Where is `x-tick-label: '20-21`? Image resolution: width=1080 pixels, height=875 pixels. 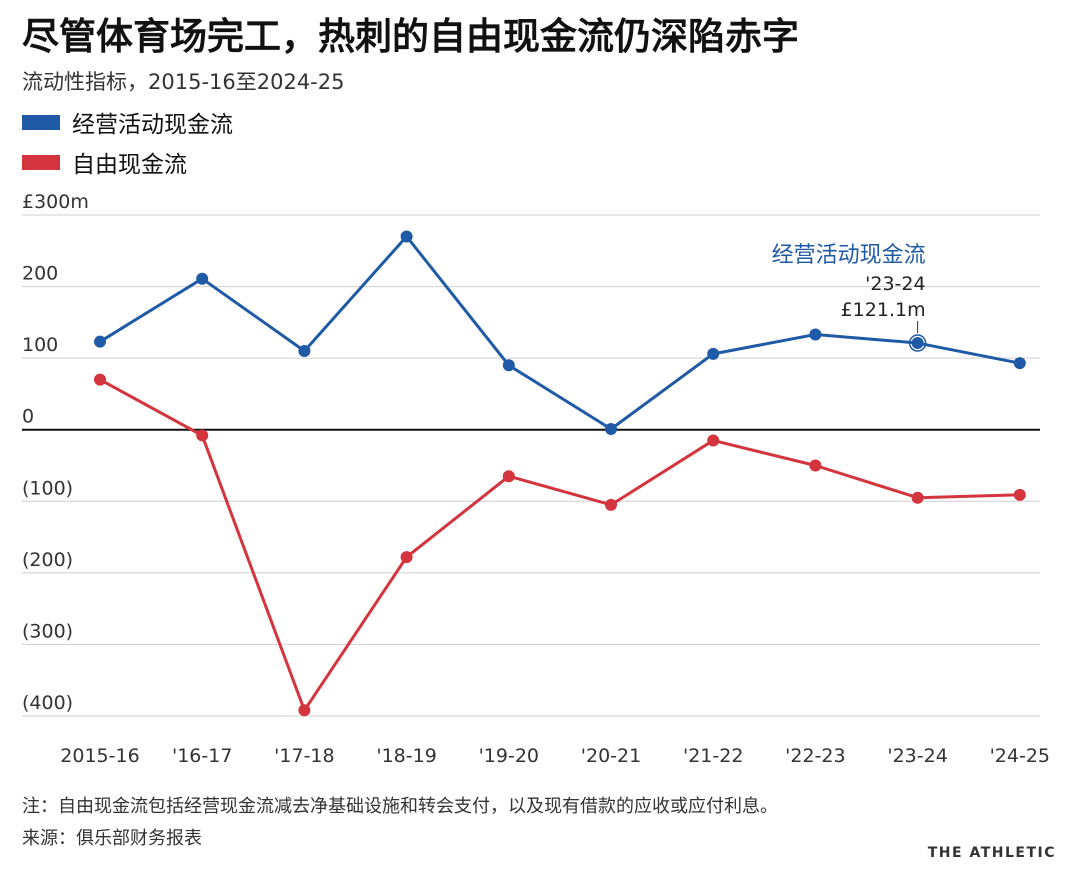 x-tick-label: '20-21 is located at coordinates (611, 756).